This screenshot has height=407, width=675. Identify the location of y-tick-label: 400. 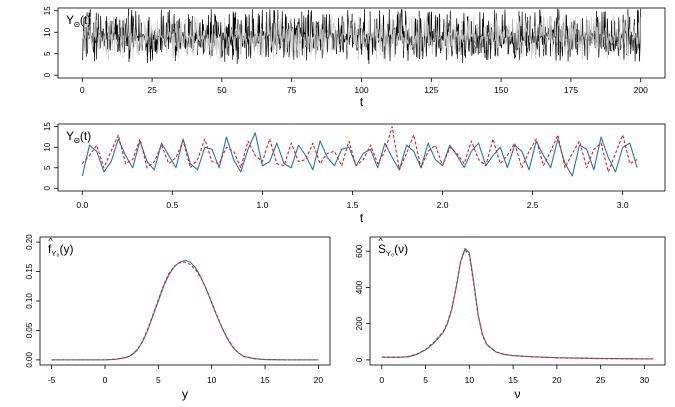
(359, 287).